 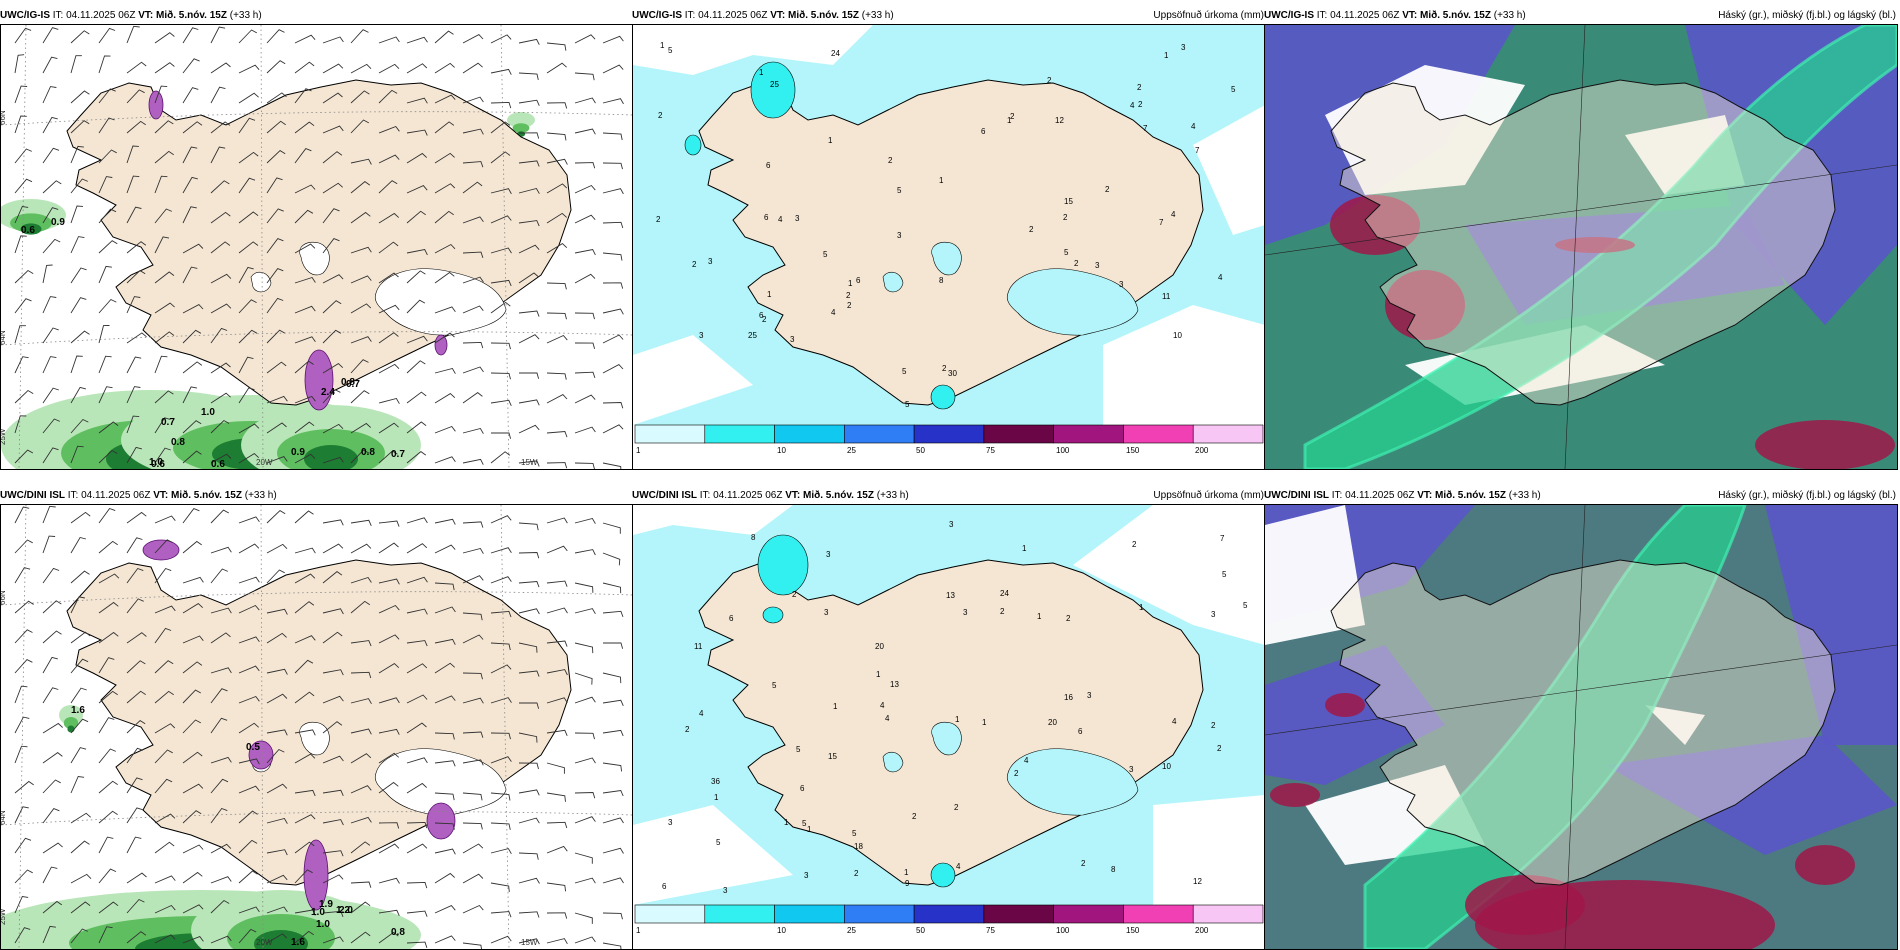 What do you see at coordinates (318, 912) in the screenshot?
I see `precip-value-label: 1.0` at bounding box center [318, 912].